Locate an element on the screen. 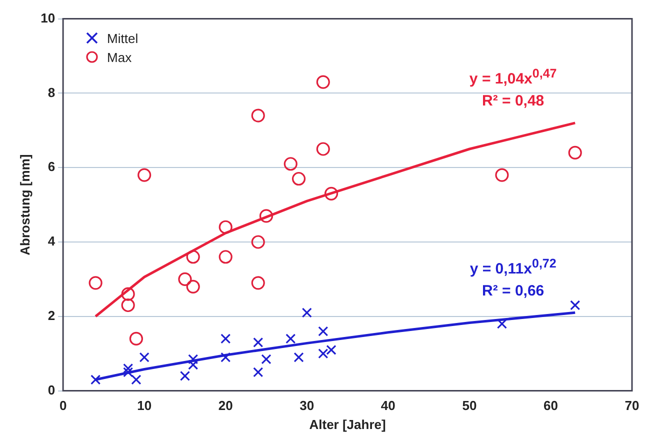 This screenshot has height=445, width=654. annotation: y = 1,04x$^{0,47}$ is located at coordinates (513, 77).